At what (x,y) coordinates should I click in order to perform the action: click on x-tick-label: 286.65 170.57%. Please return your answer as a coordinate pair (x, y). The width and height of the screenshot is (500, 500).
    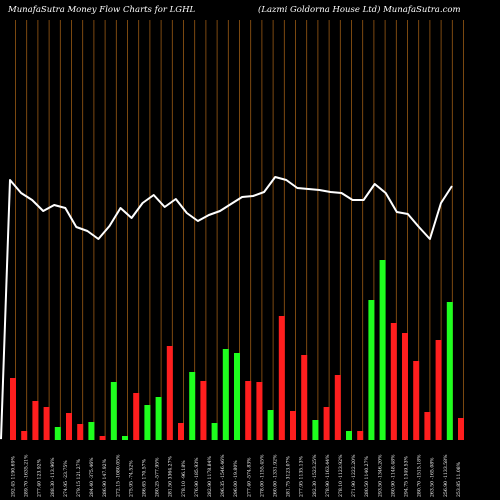
    Looking at the image, I should click on (145, 477).